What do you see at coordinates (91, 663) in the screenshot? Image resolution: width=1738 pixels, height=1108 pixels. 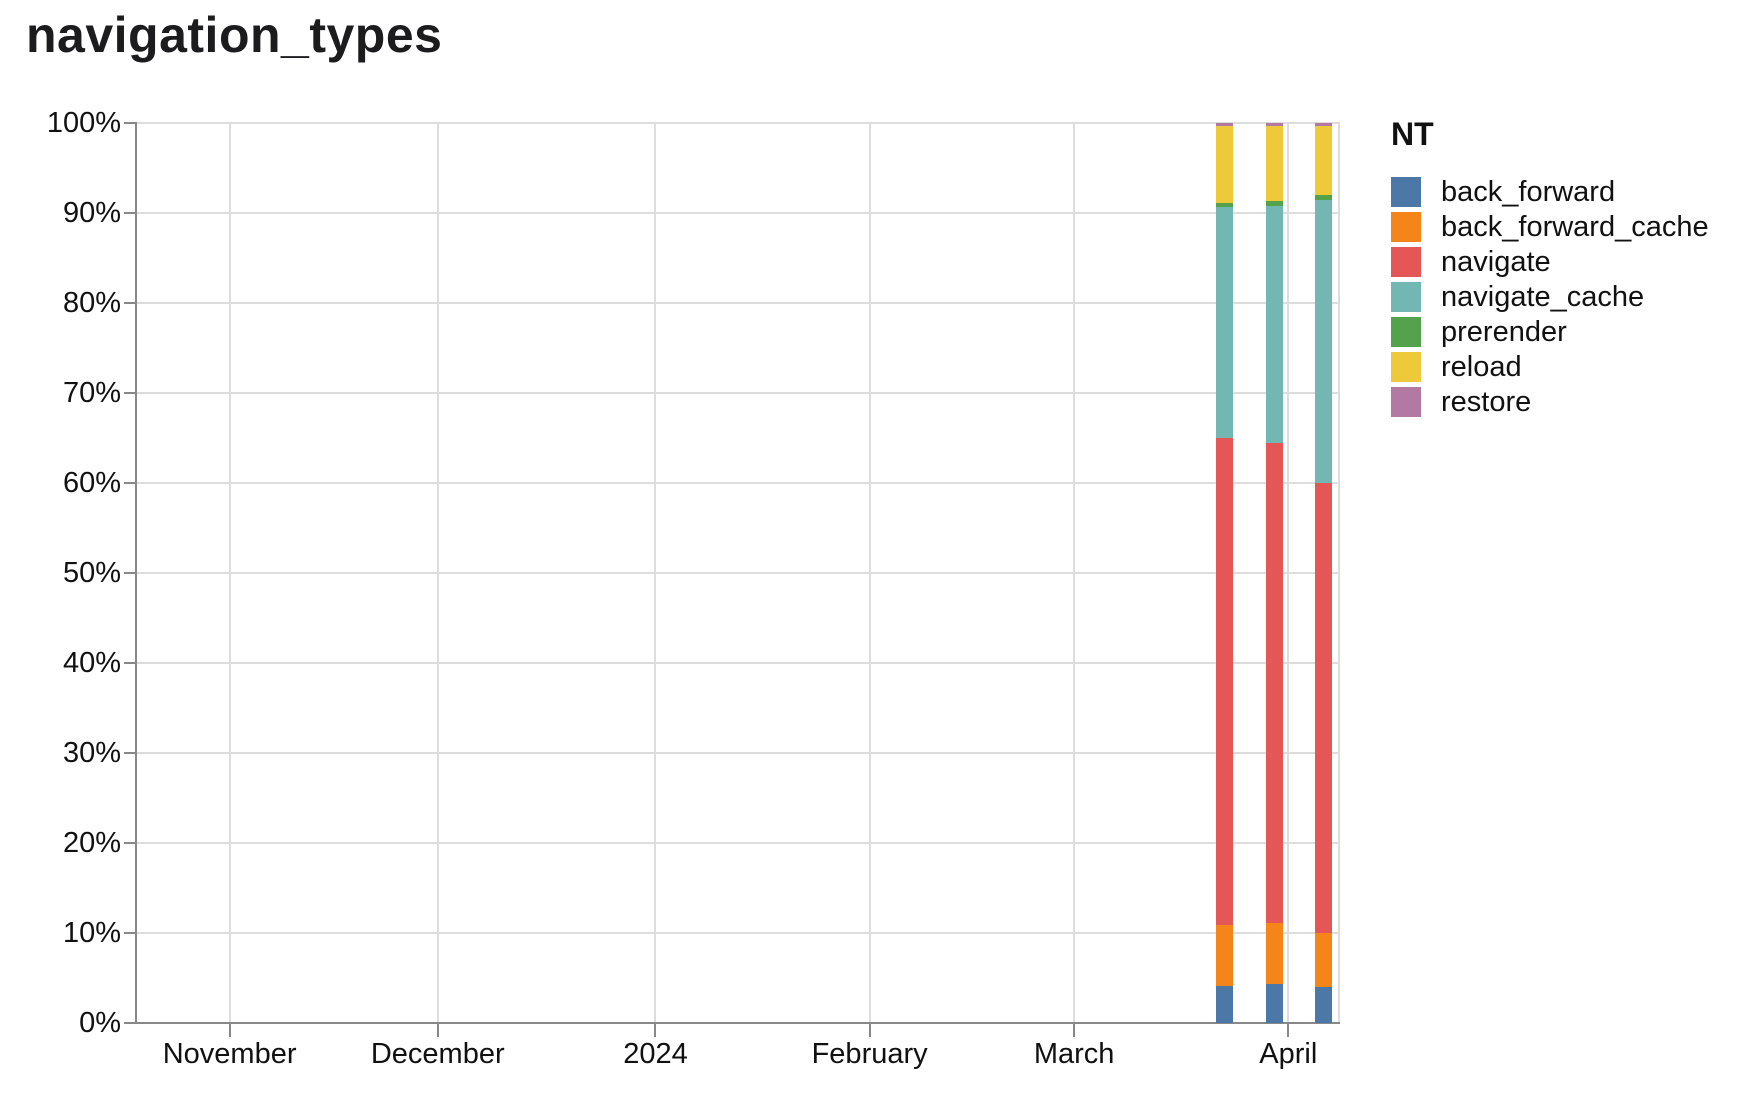 I see `y-axis-tick-label: 40%` at bounding box center [91, 663].